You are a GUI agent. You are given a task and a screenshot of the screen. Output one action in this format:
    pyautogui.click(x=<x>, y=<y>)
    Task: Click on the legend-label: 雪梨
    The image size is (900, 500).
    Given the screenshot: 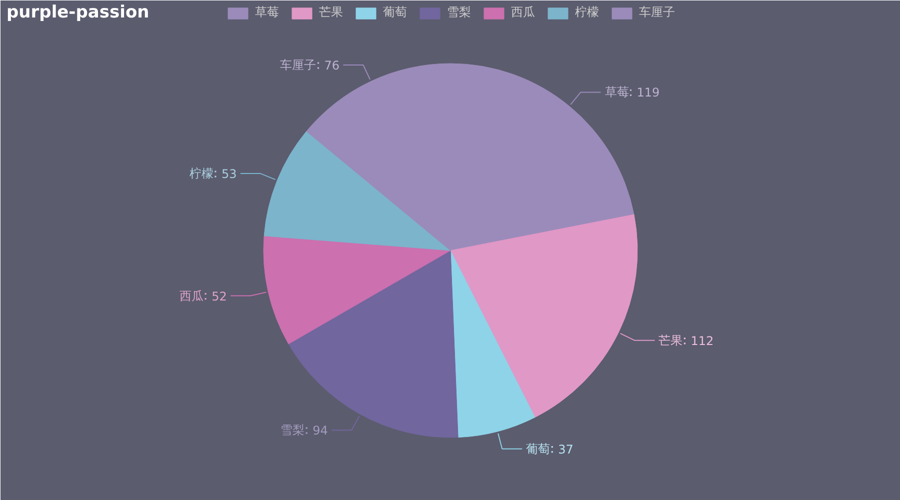 What is the action you would take?
    pyautogui.click(x=459, y=12)
    